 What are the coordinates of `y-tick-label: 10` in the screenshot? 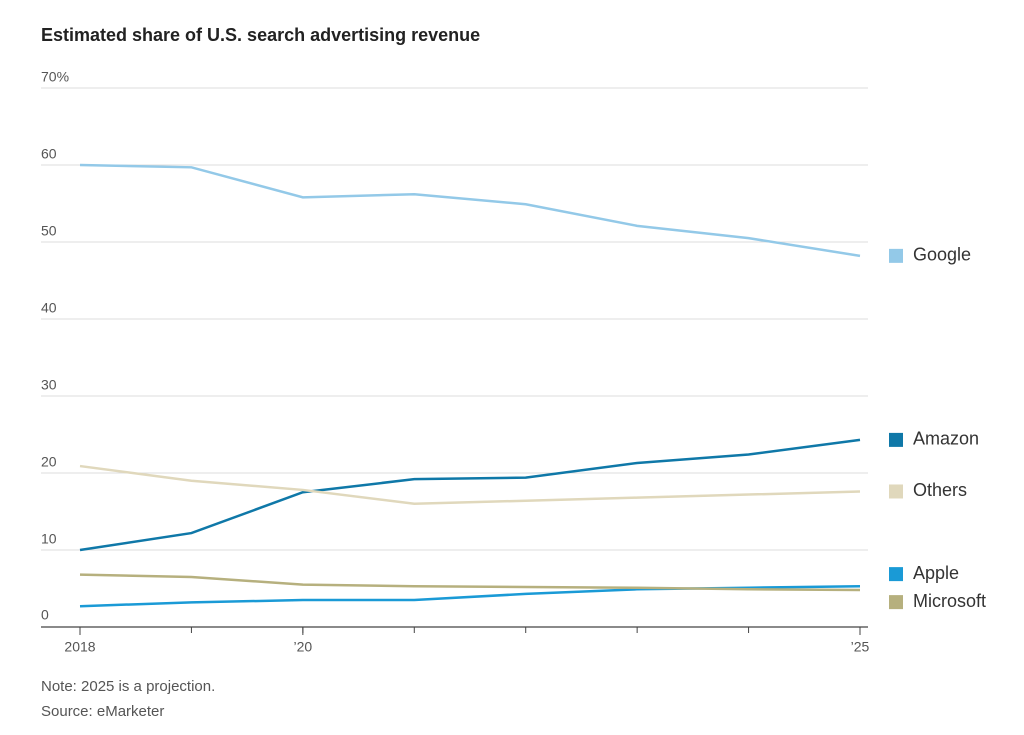 It's located at (49, 539).